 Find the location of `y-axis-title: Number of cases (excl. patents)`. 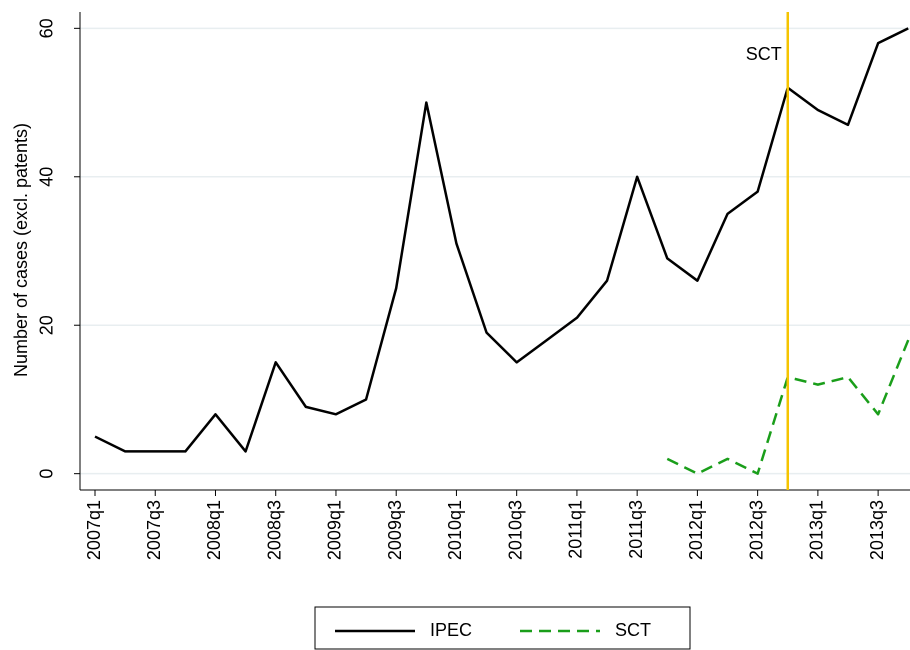

y-axis-title: Number of cases (excl. patents) is located at coordinates (21, 250).